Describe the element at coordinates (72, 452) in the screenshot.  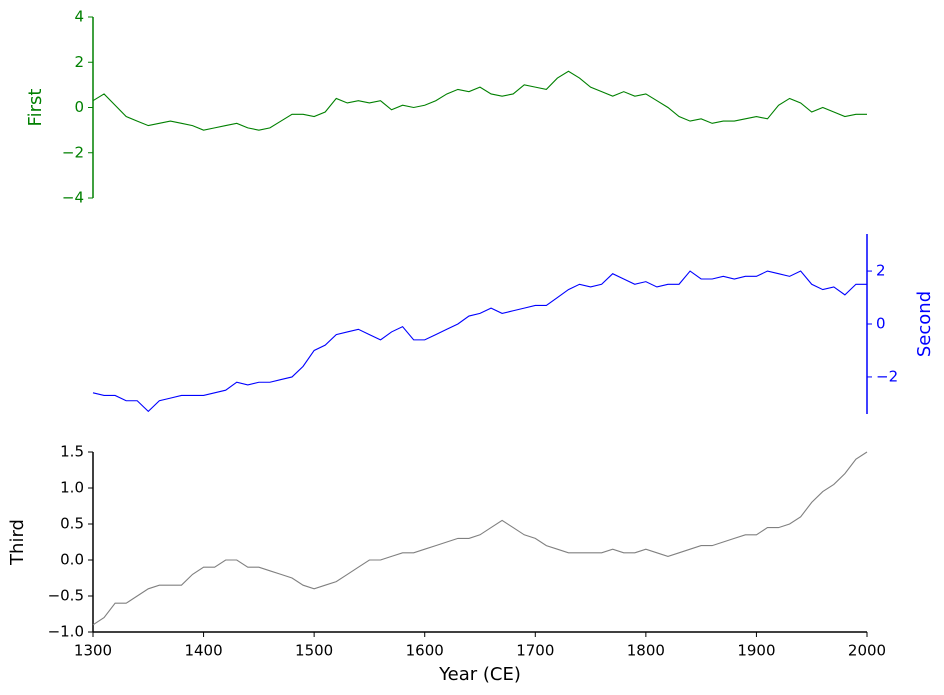
I see `y-tick-label: 1.5` at that location.